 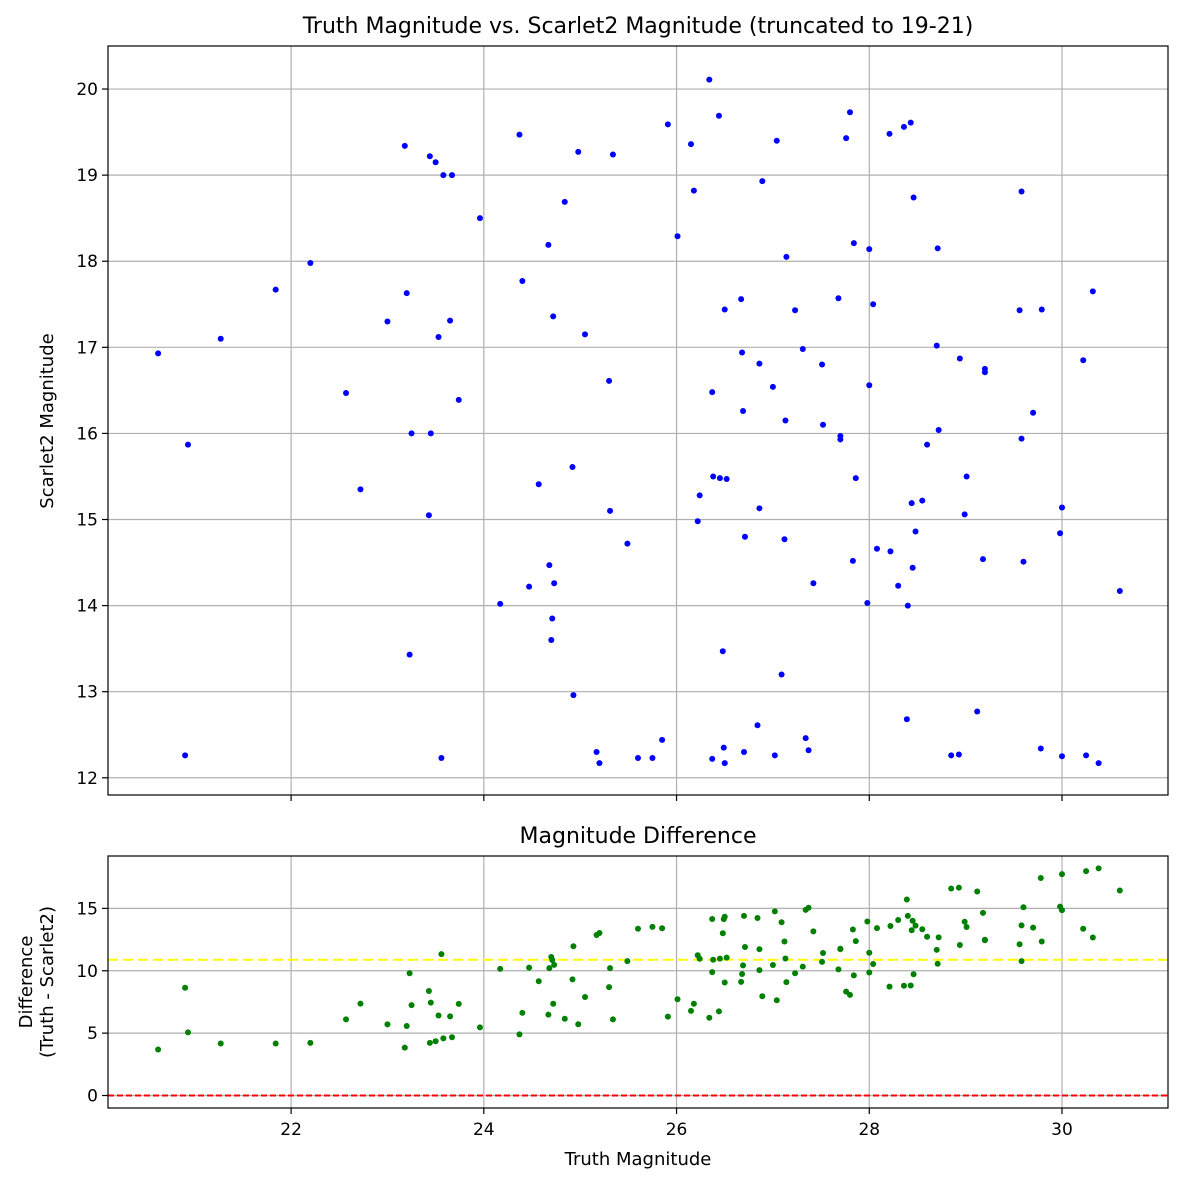 I want to click on y-tick-label-bottom: 15, so click(x=87, y=909).